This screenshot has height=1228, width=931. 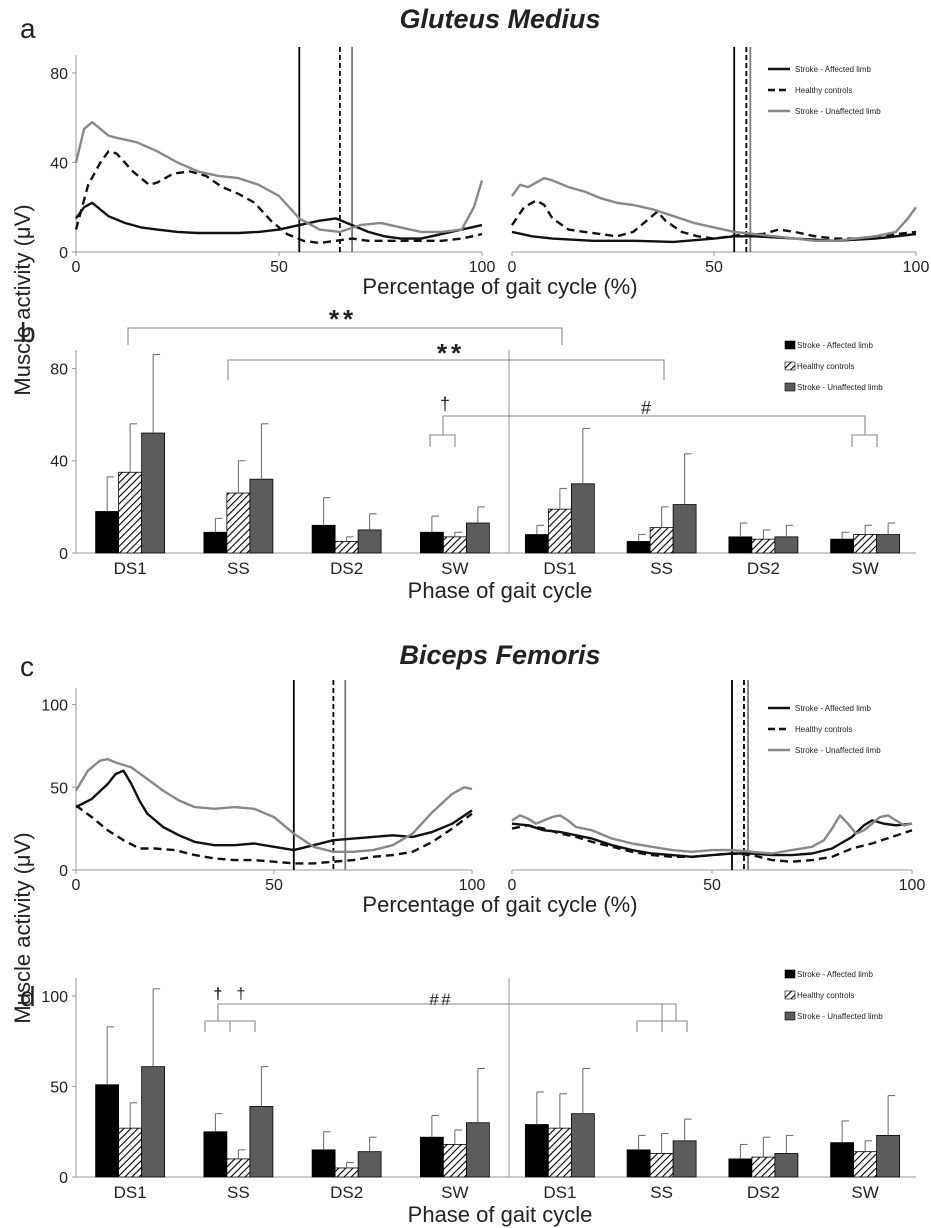 I want to click on sig-star-b-2: *, so click(x=442, y=353).